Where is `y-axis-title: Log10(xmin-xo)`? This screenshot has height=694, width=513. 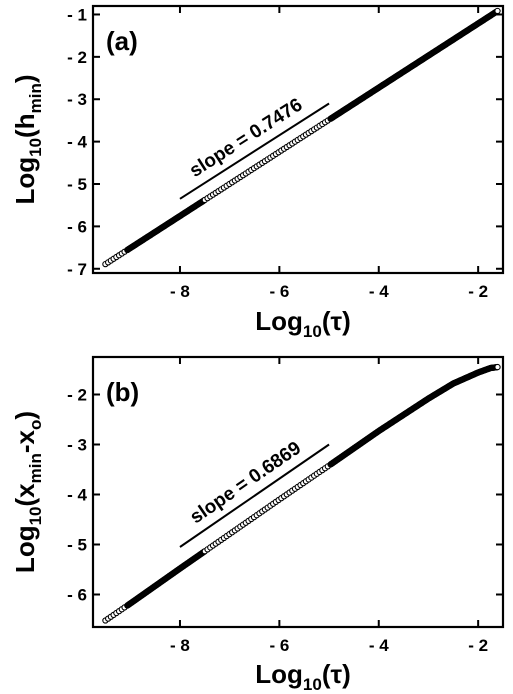
y-axis-title: Log10(xmin-xo) is located at coordinates (27, 492).